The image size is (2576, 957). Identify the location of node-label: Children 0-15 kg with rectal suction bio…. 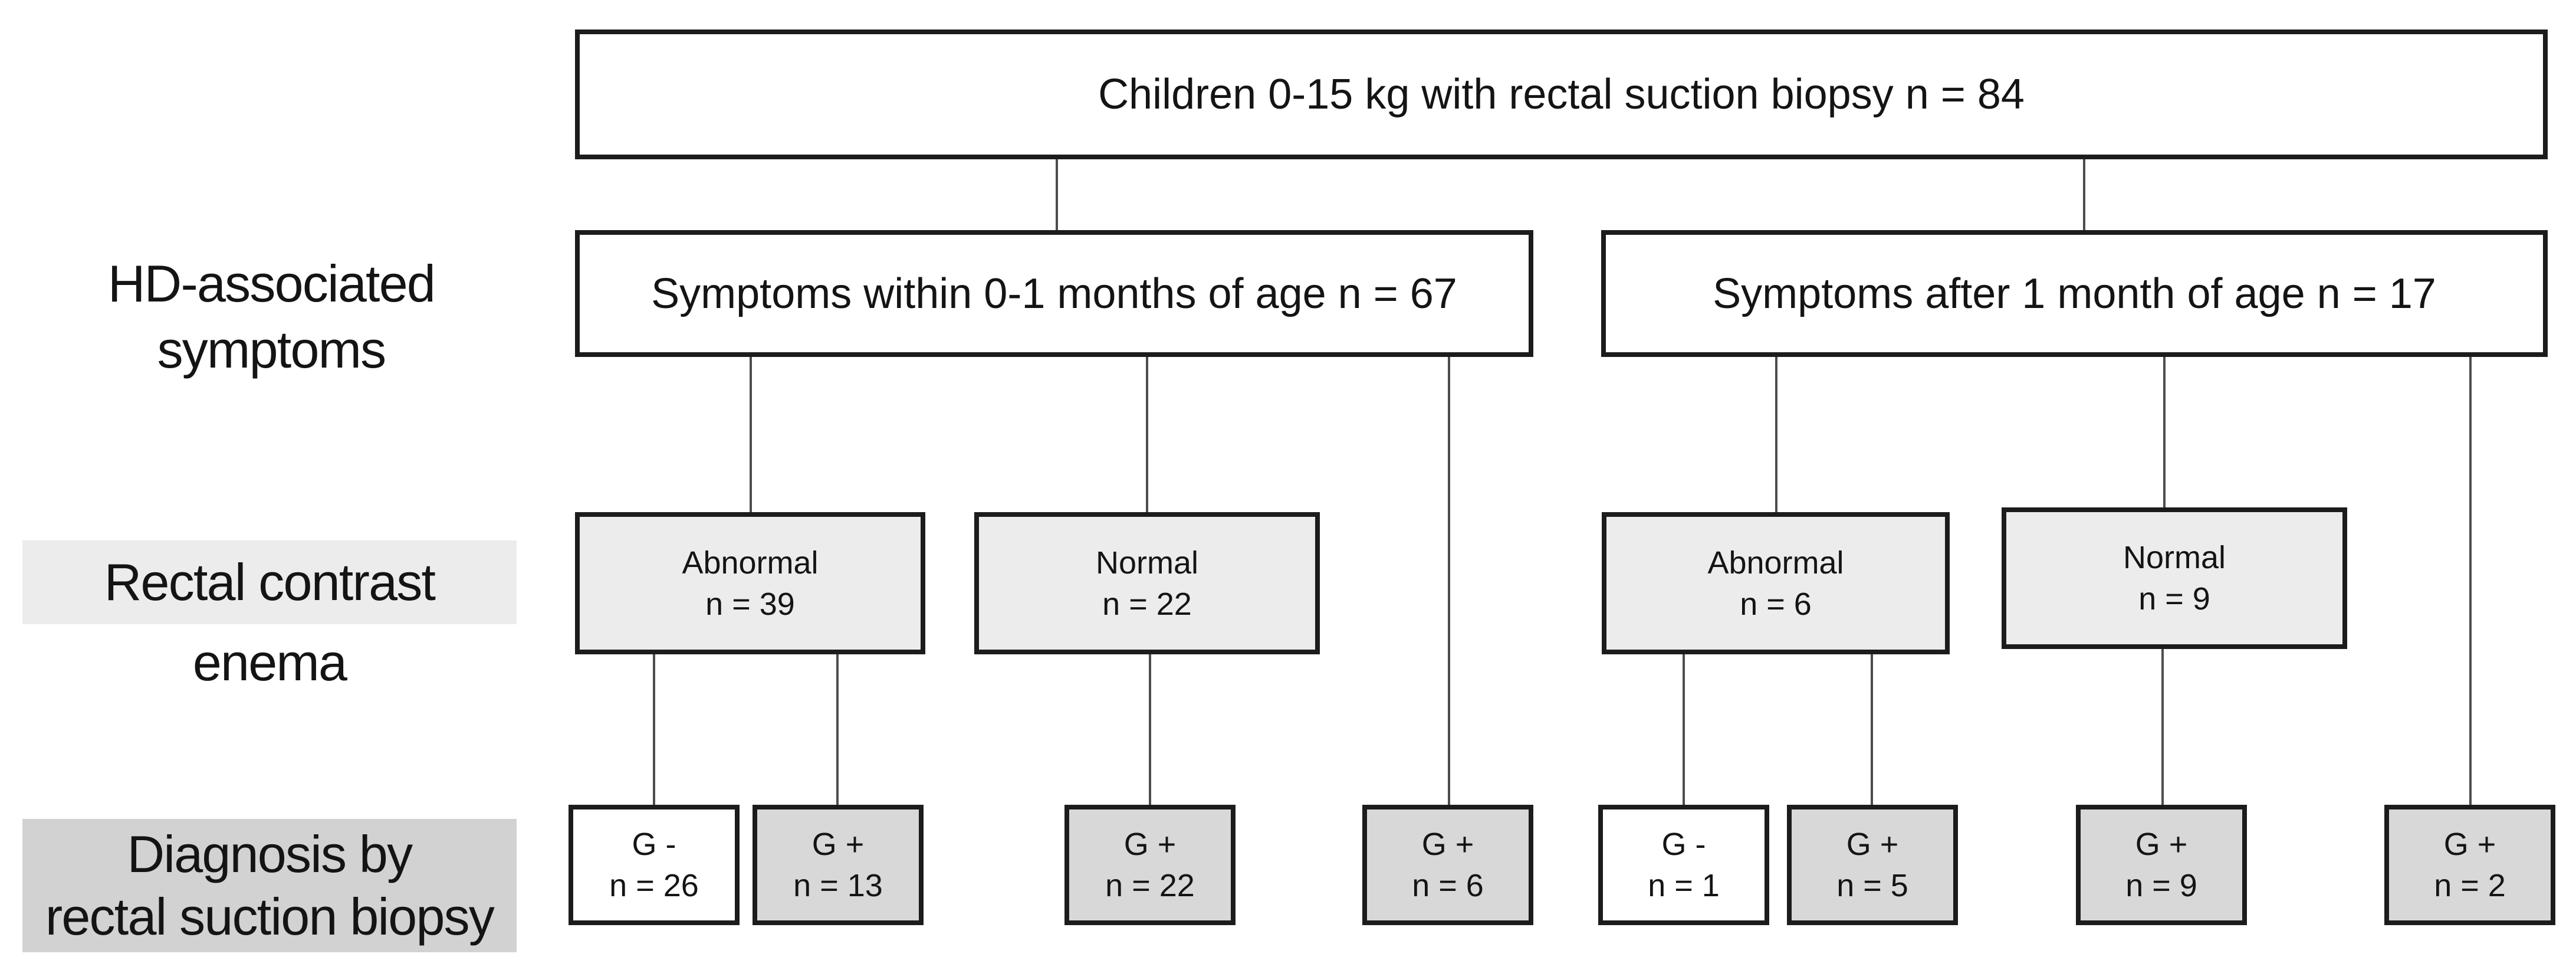
(1561, 95).